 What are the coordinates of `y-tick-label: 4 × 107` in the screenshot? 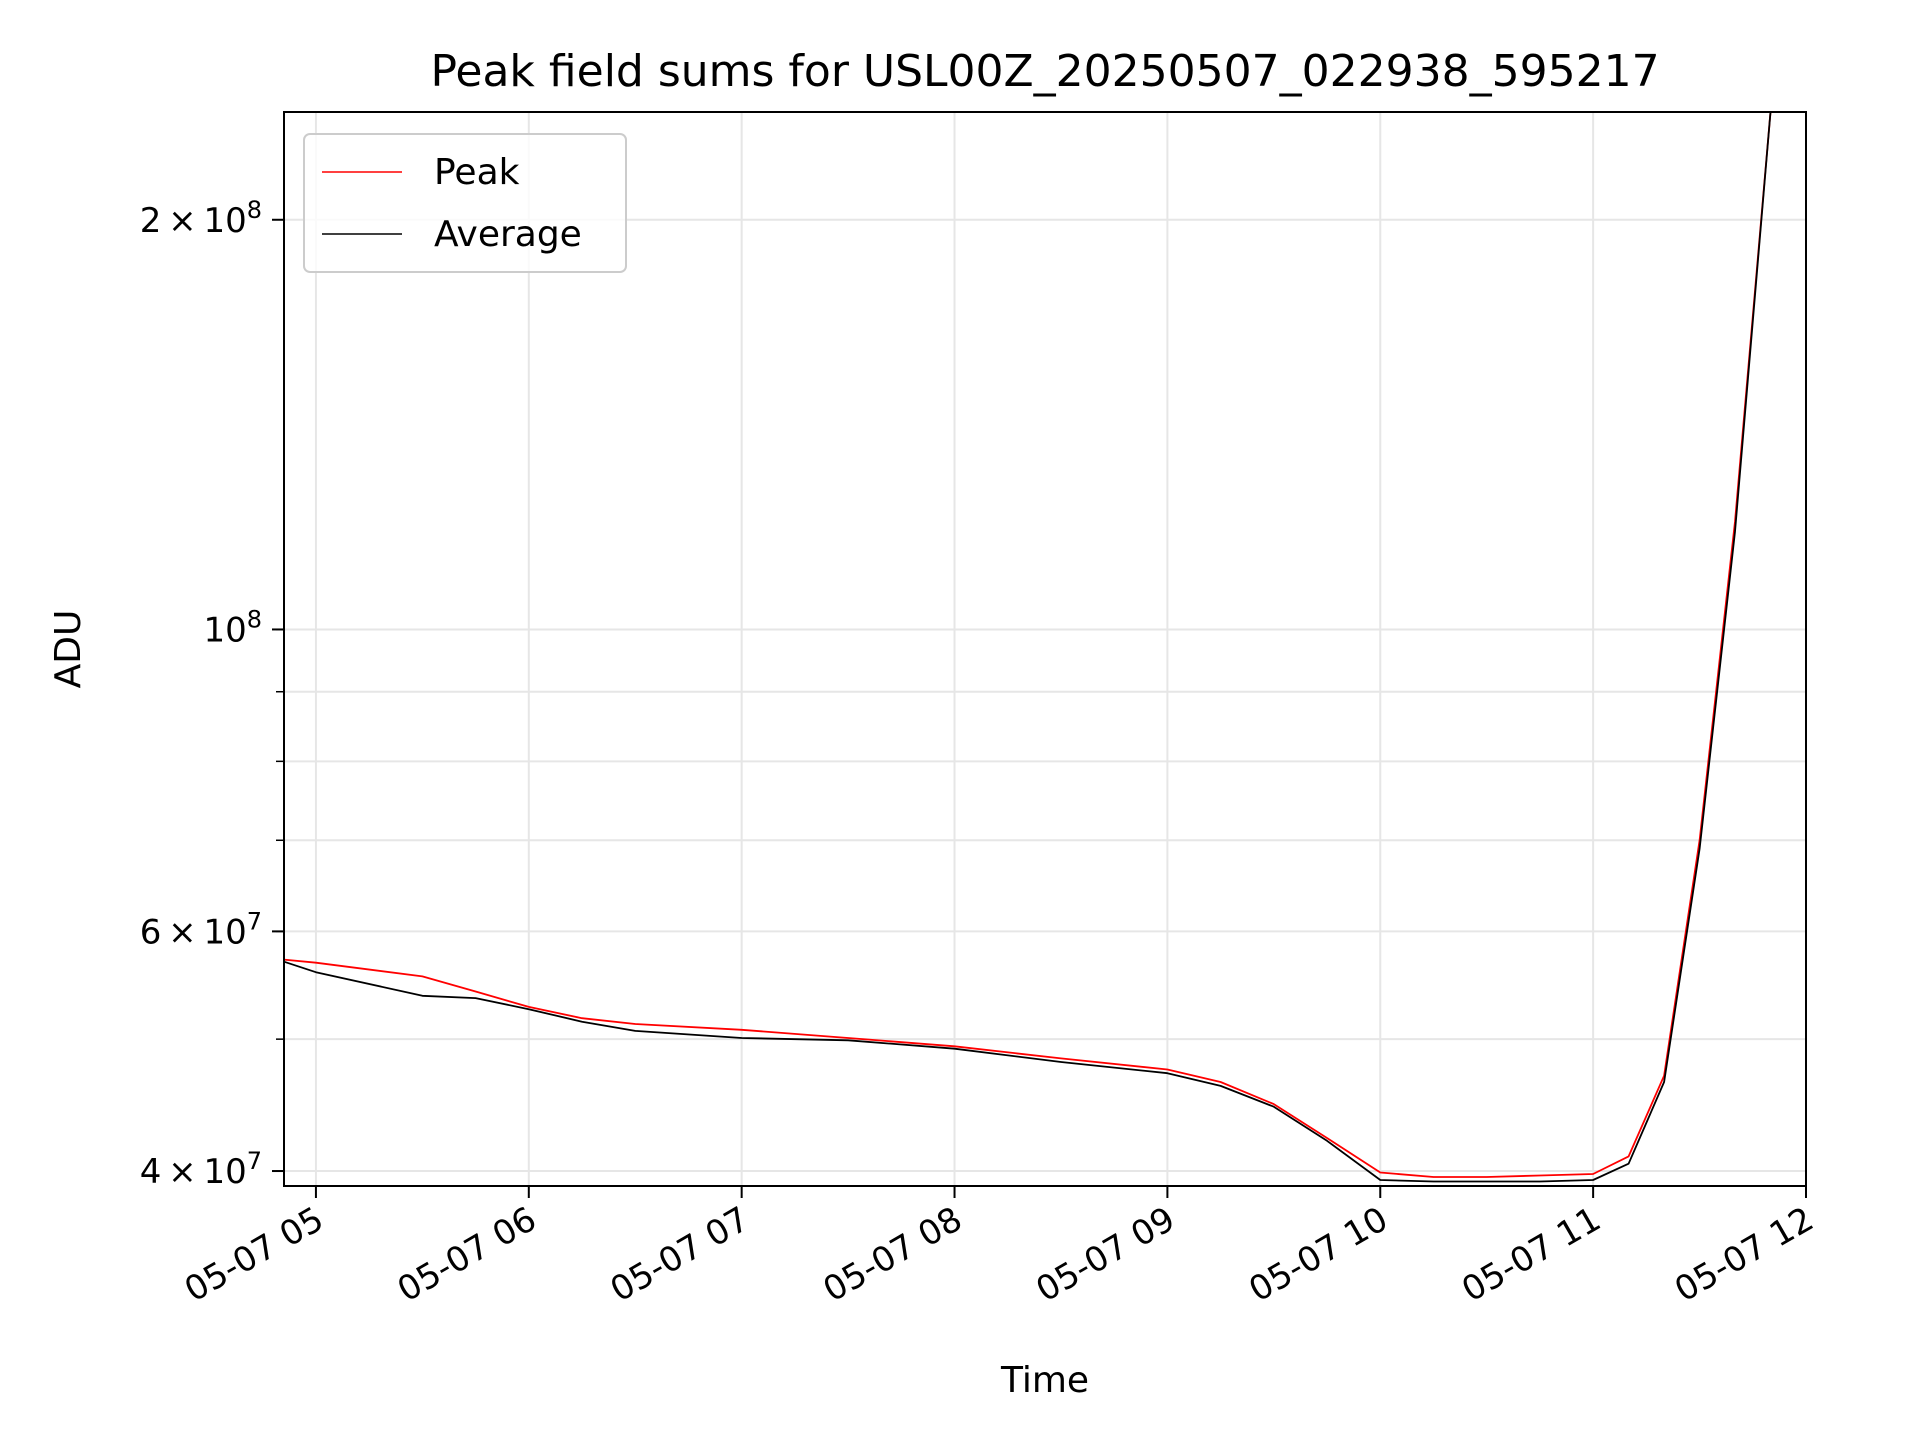 It's located at (201, 1169).